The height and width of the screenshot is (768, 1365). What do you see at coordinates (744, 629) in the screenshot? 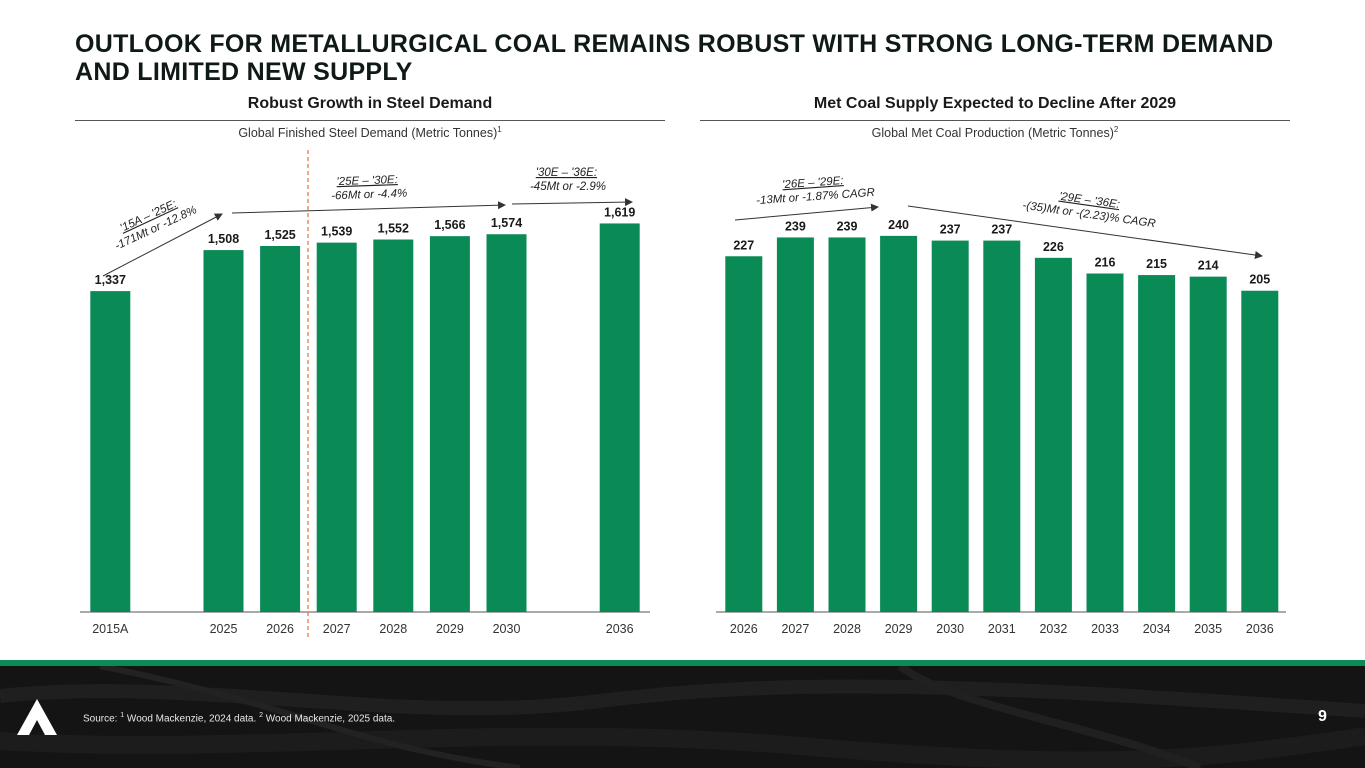
I see `right-tick-label-2026: 2026` at bounding box center [744, 629].